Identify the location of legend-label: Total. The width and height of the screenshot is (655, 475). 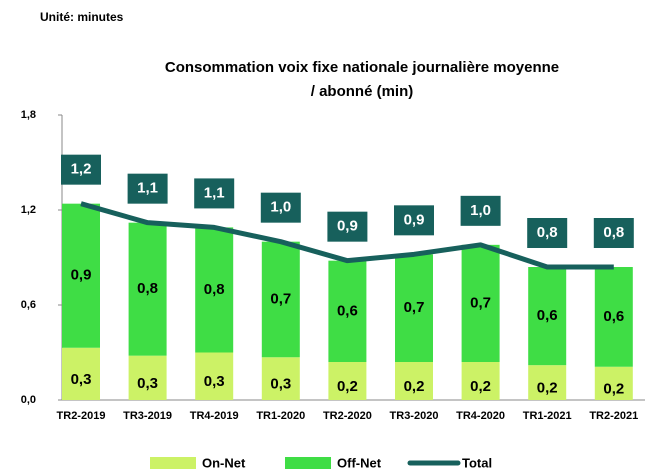
(477, 462).